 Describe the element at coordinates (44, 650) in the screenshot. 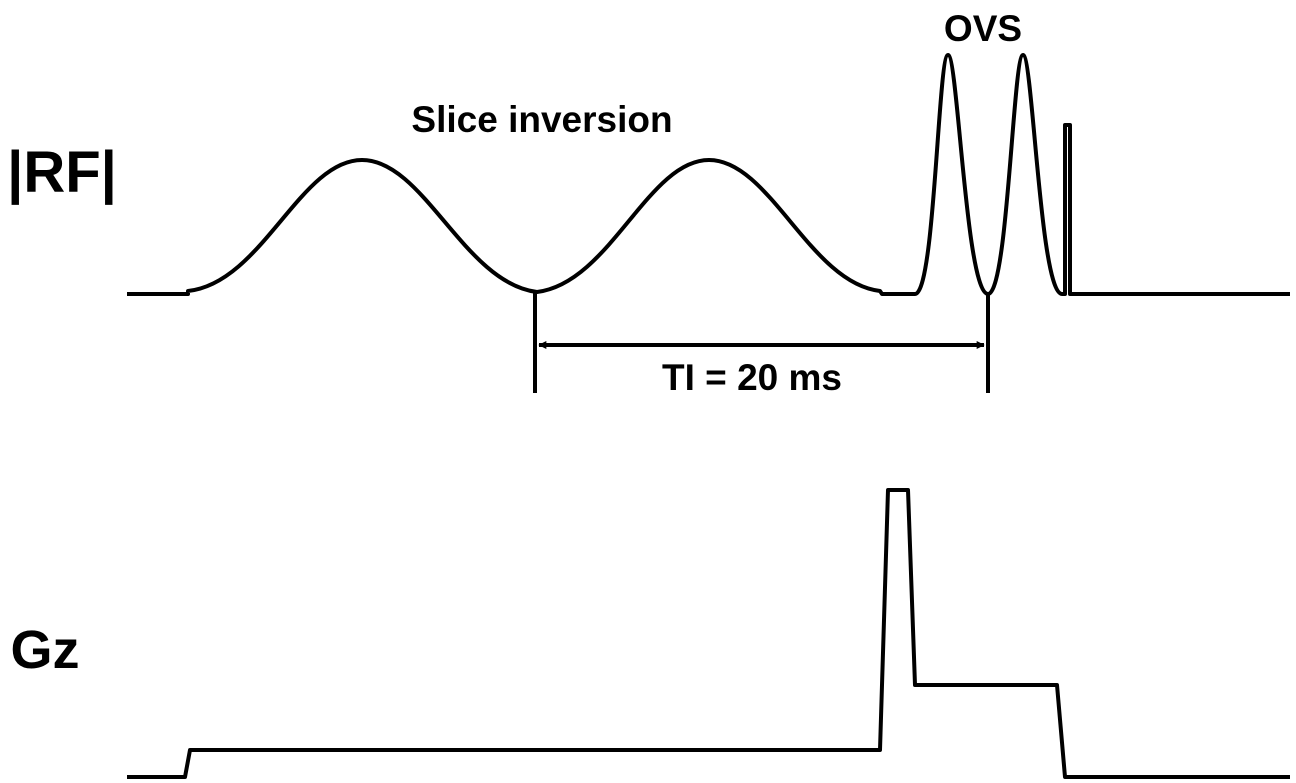

I see `gz-label: Gz` at that location.